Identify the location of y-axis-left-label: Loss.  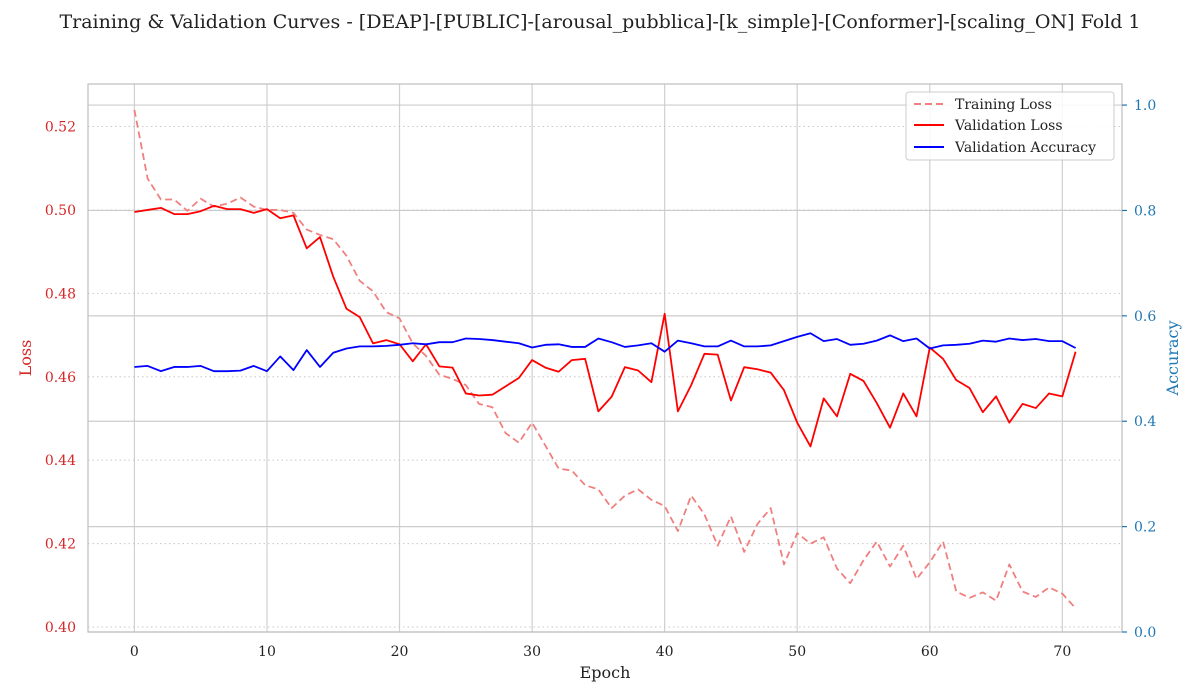
(25, 358).